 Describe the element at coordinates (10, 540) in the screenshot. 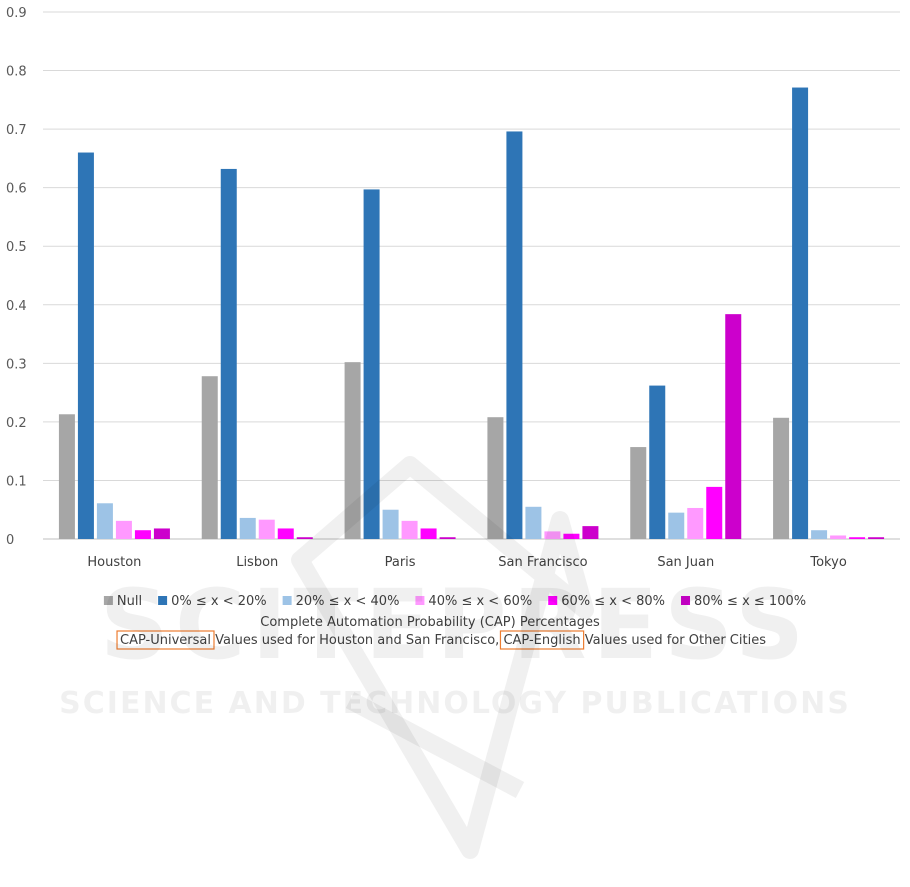

I see `y-tick-label: 0` at that location.